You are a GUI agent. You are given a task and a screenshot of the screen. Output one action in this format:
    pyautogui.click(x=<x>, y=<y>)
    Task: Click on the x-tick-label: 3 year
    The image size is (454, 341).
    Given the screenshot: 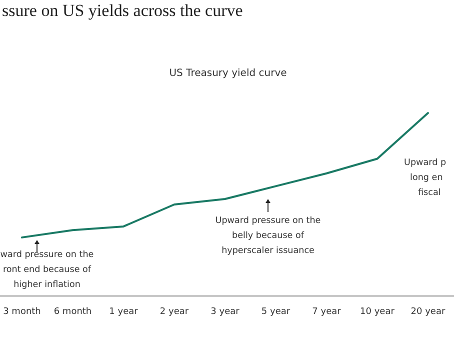 What is the action you would take?
    pyautogui.click(x=225, y=312)
    